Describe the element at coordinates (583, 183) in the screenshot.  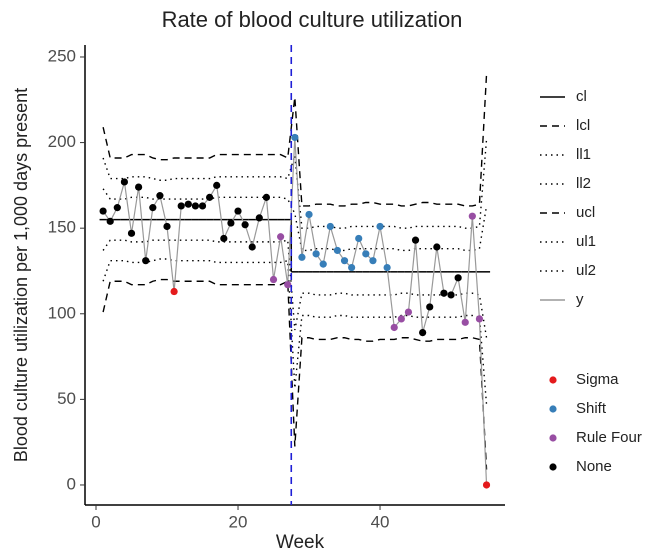
I see `legend-label: ll2` at that location.